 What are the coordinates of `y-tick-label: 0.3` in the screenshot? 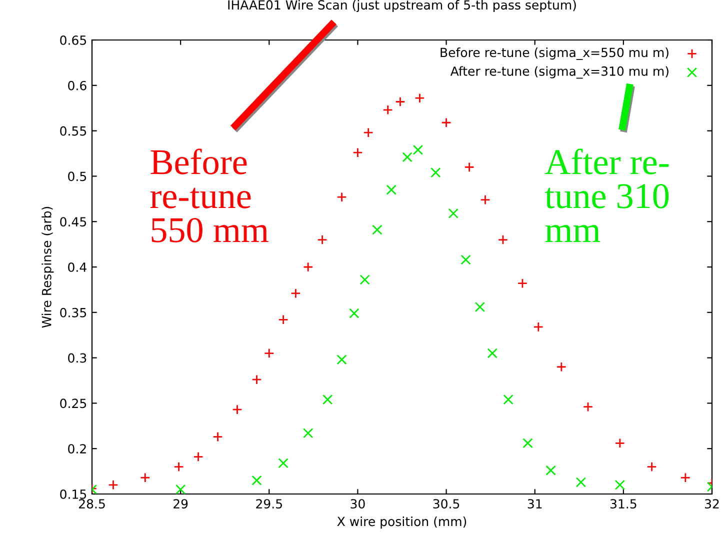 It's located at (77, 358).